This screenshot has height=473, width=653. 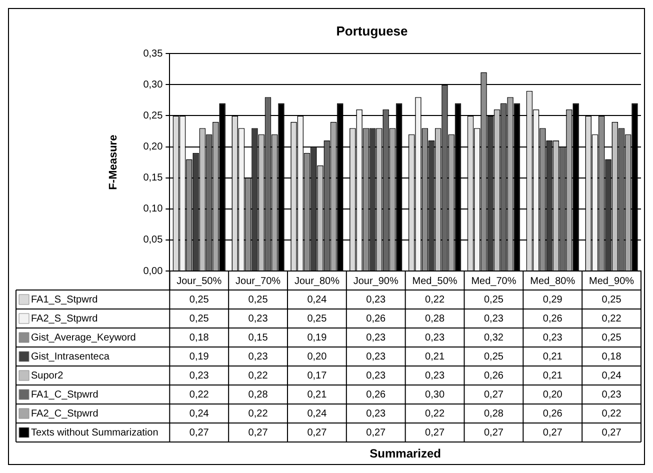 I want to click on y-axis-title: F-Measure, so click(x=114, y=162).